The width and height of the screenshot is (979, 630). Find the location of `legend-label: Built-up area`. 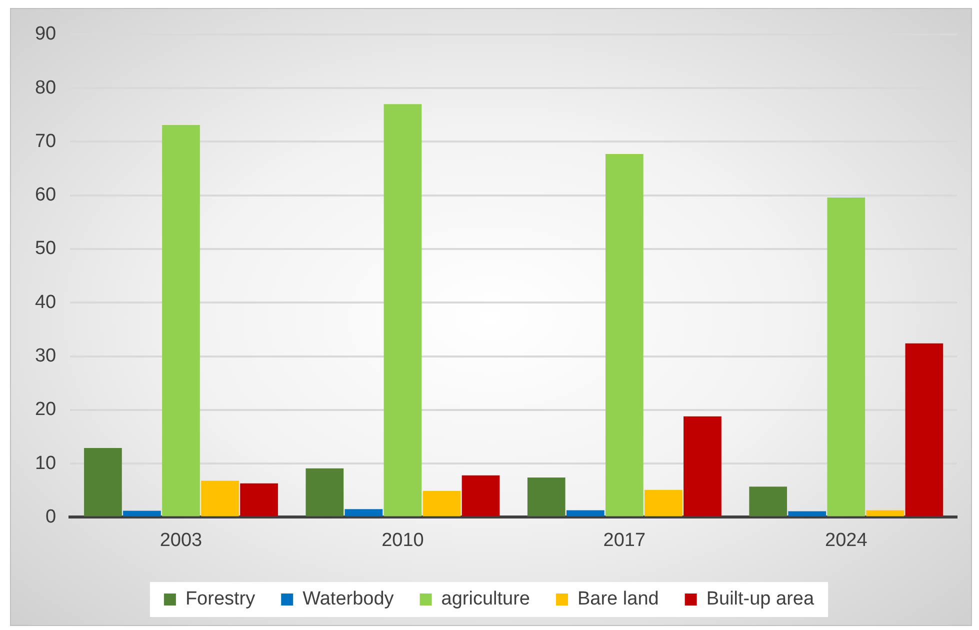

legend-label: Built-up area is located at coordinates (760, 599).